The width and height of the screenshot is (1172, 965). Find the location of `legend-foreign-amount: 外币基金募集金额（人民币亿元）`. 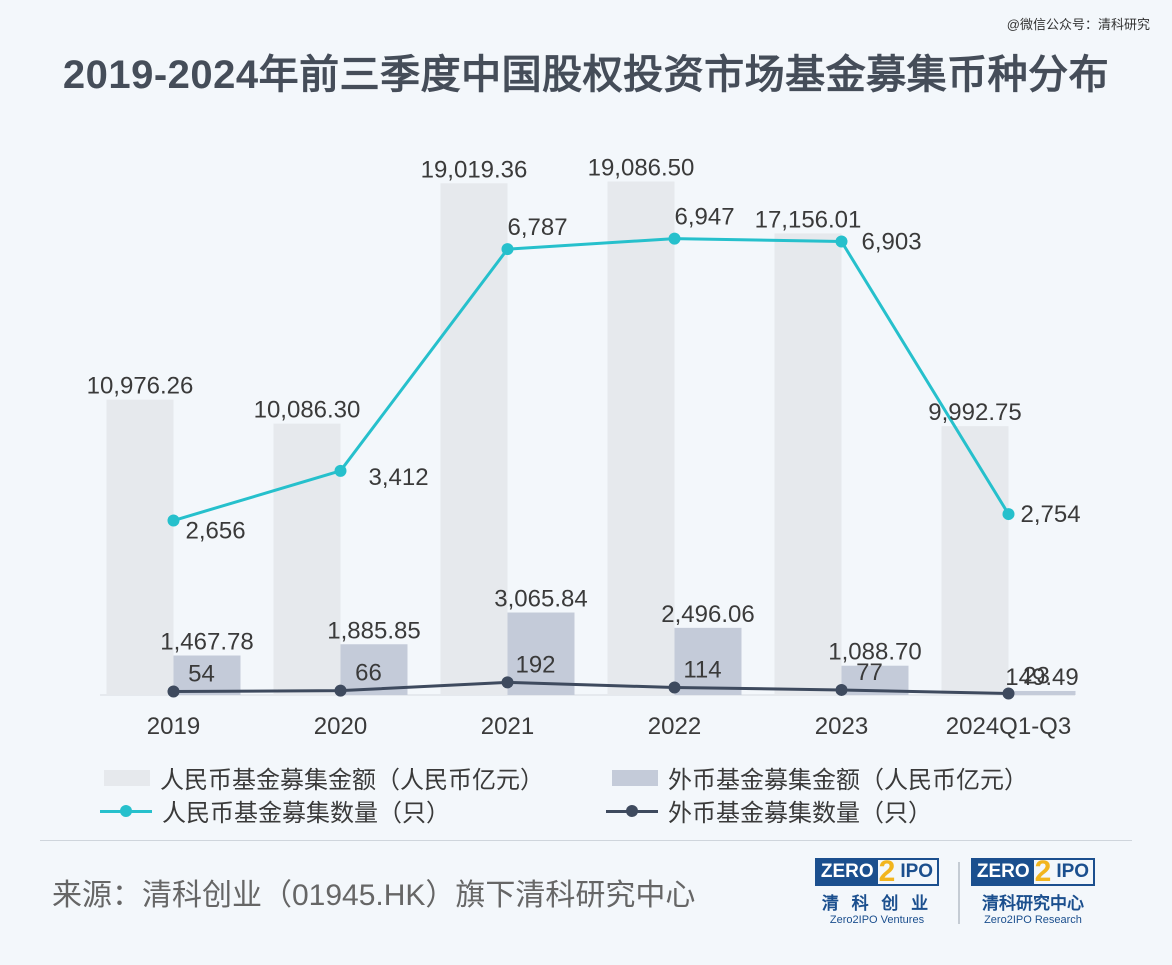

legend-foreign-amount: 外币基金募集金额（人民币亿元） is located at coordinates (820, 777).